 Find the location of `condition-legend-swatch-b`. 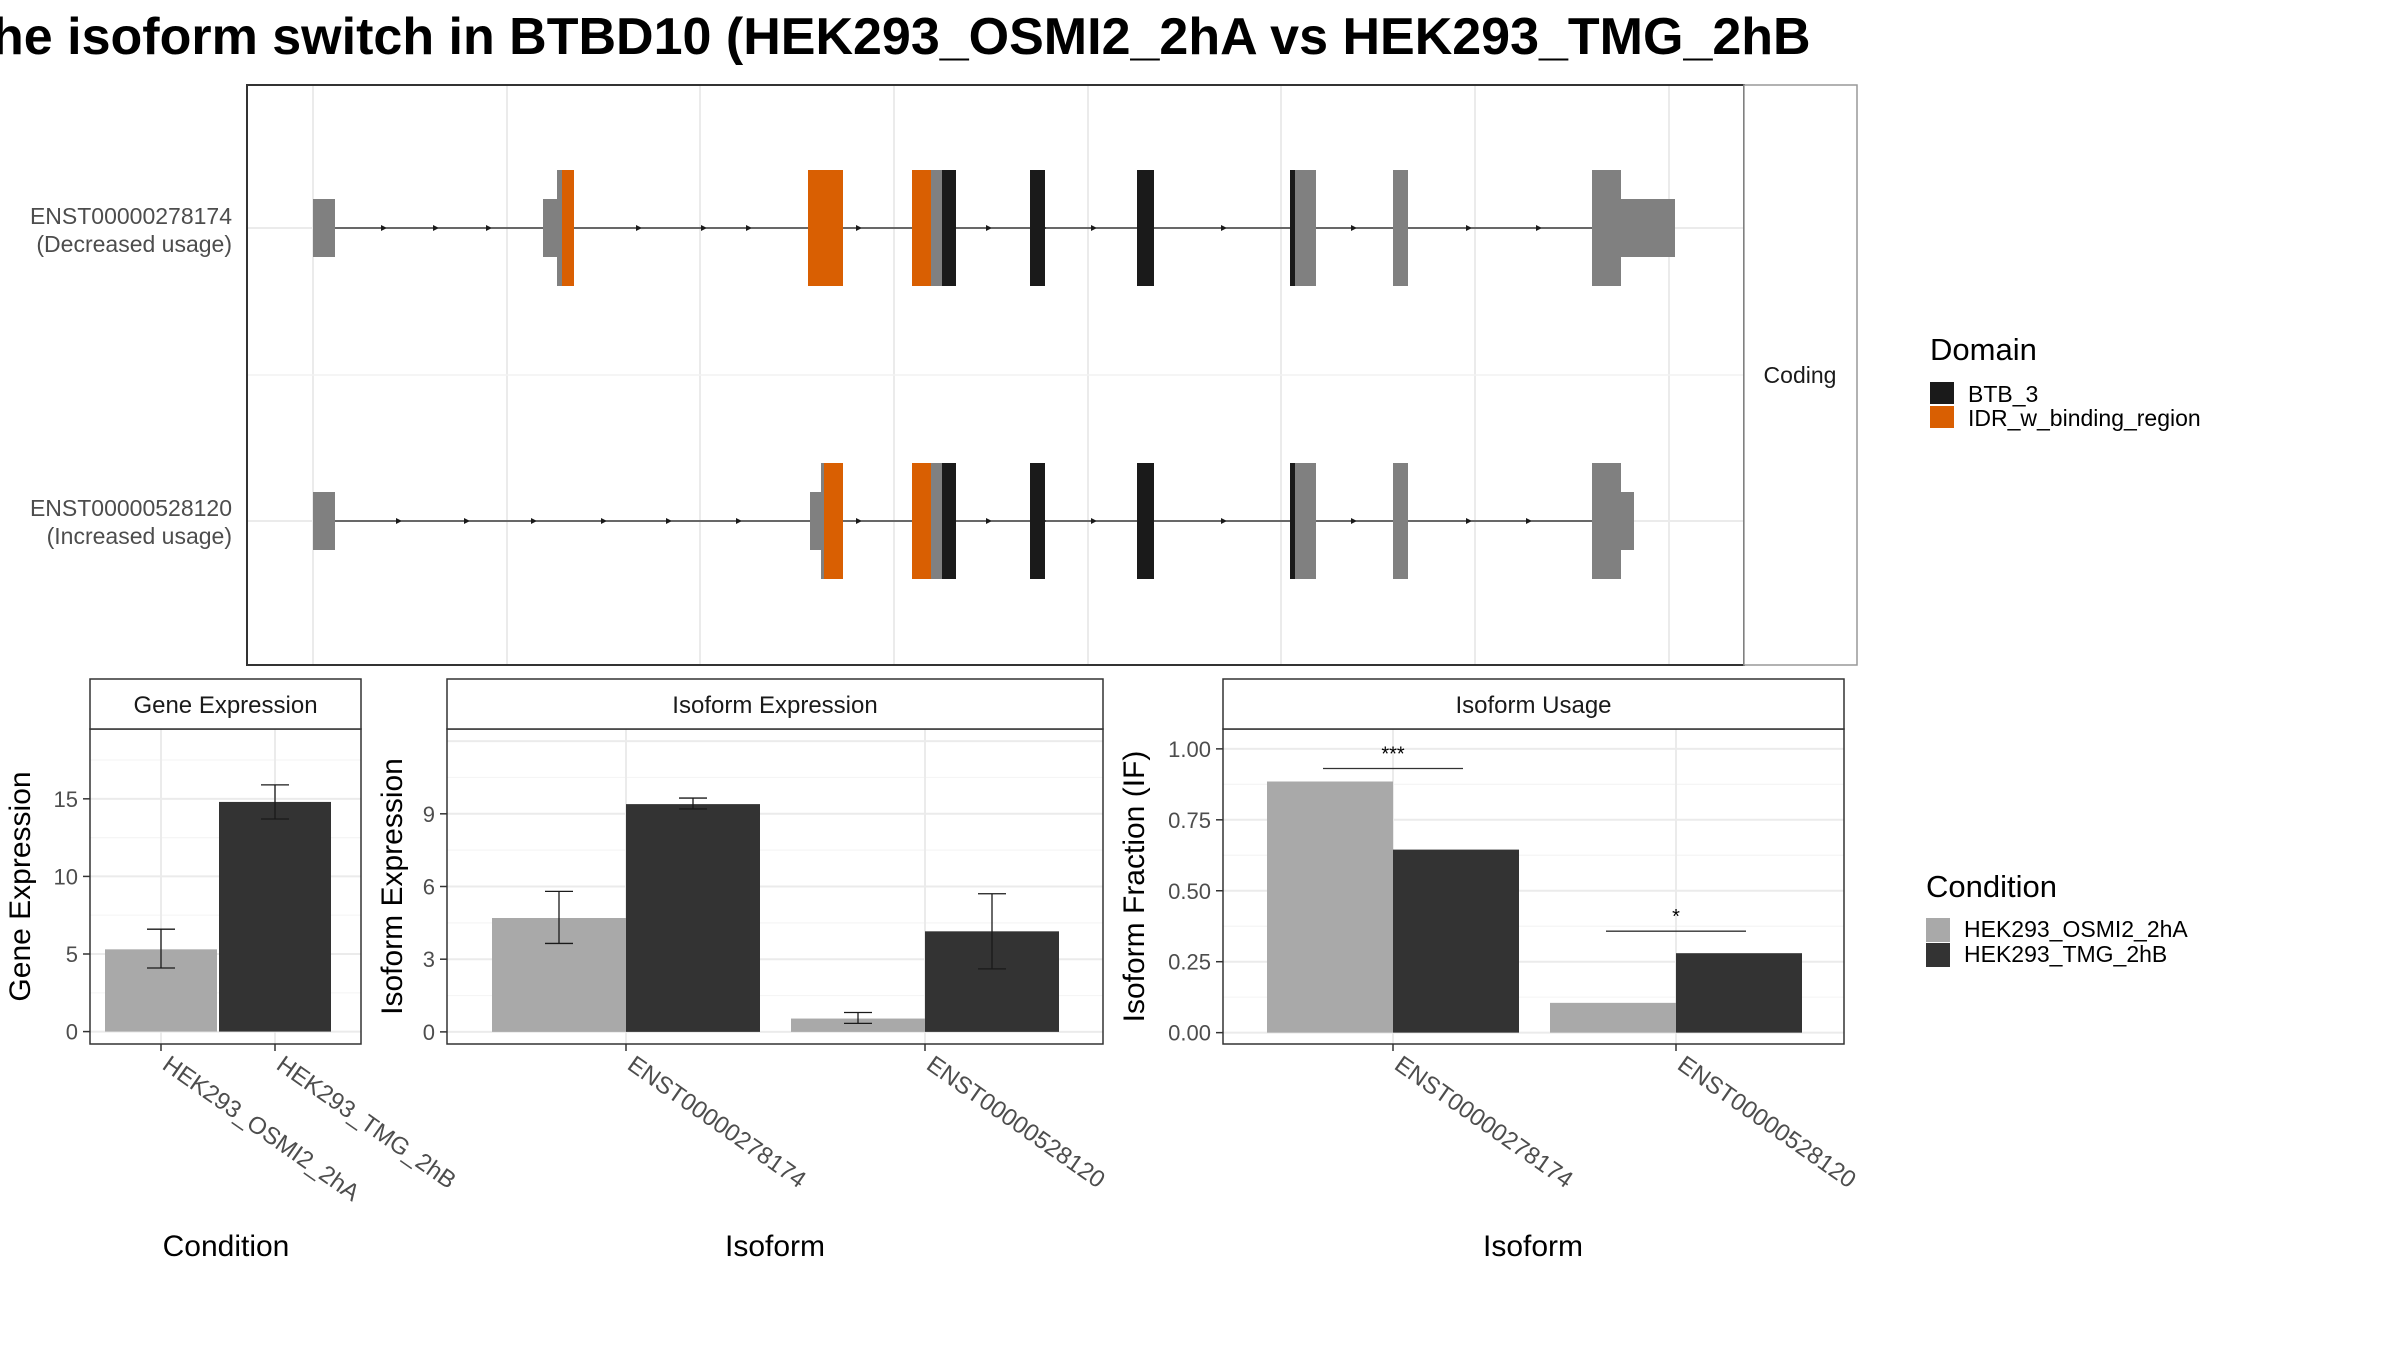

condition-legend-swatch-b is located at coordinates (1938, 955).